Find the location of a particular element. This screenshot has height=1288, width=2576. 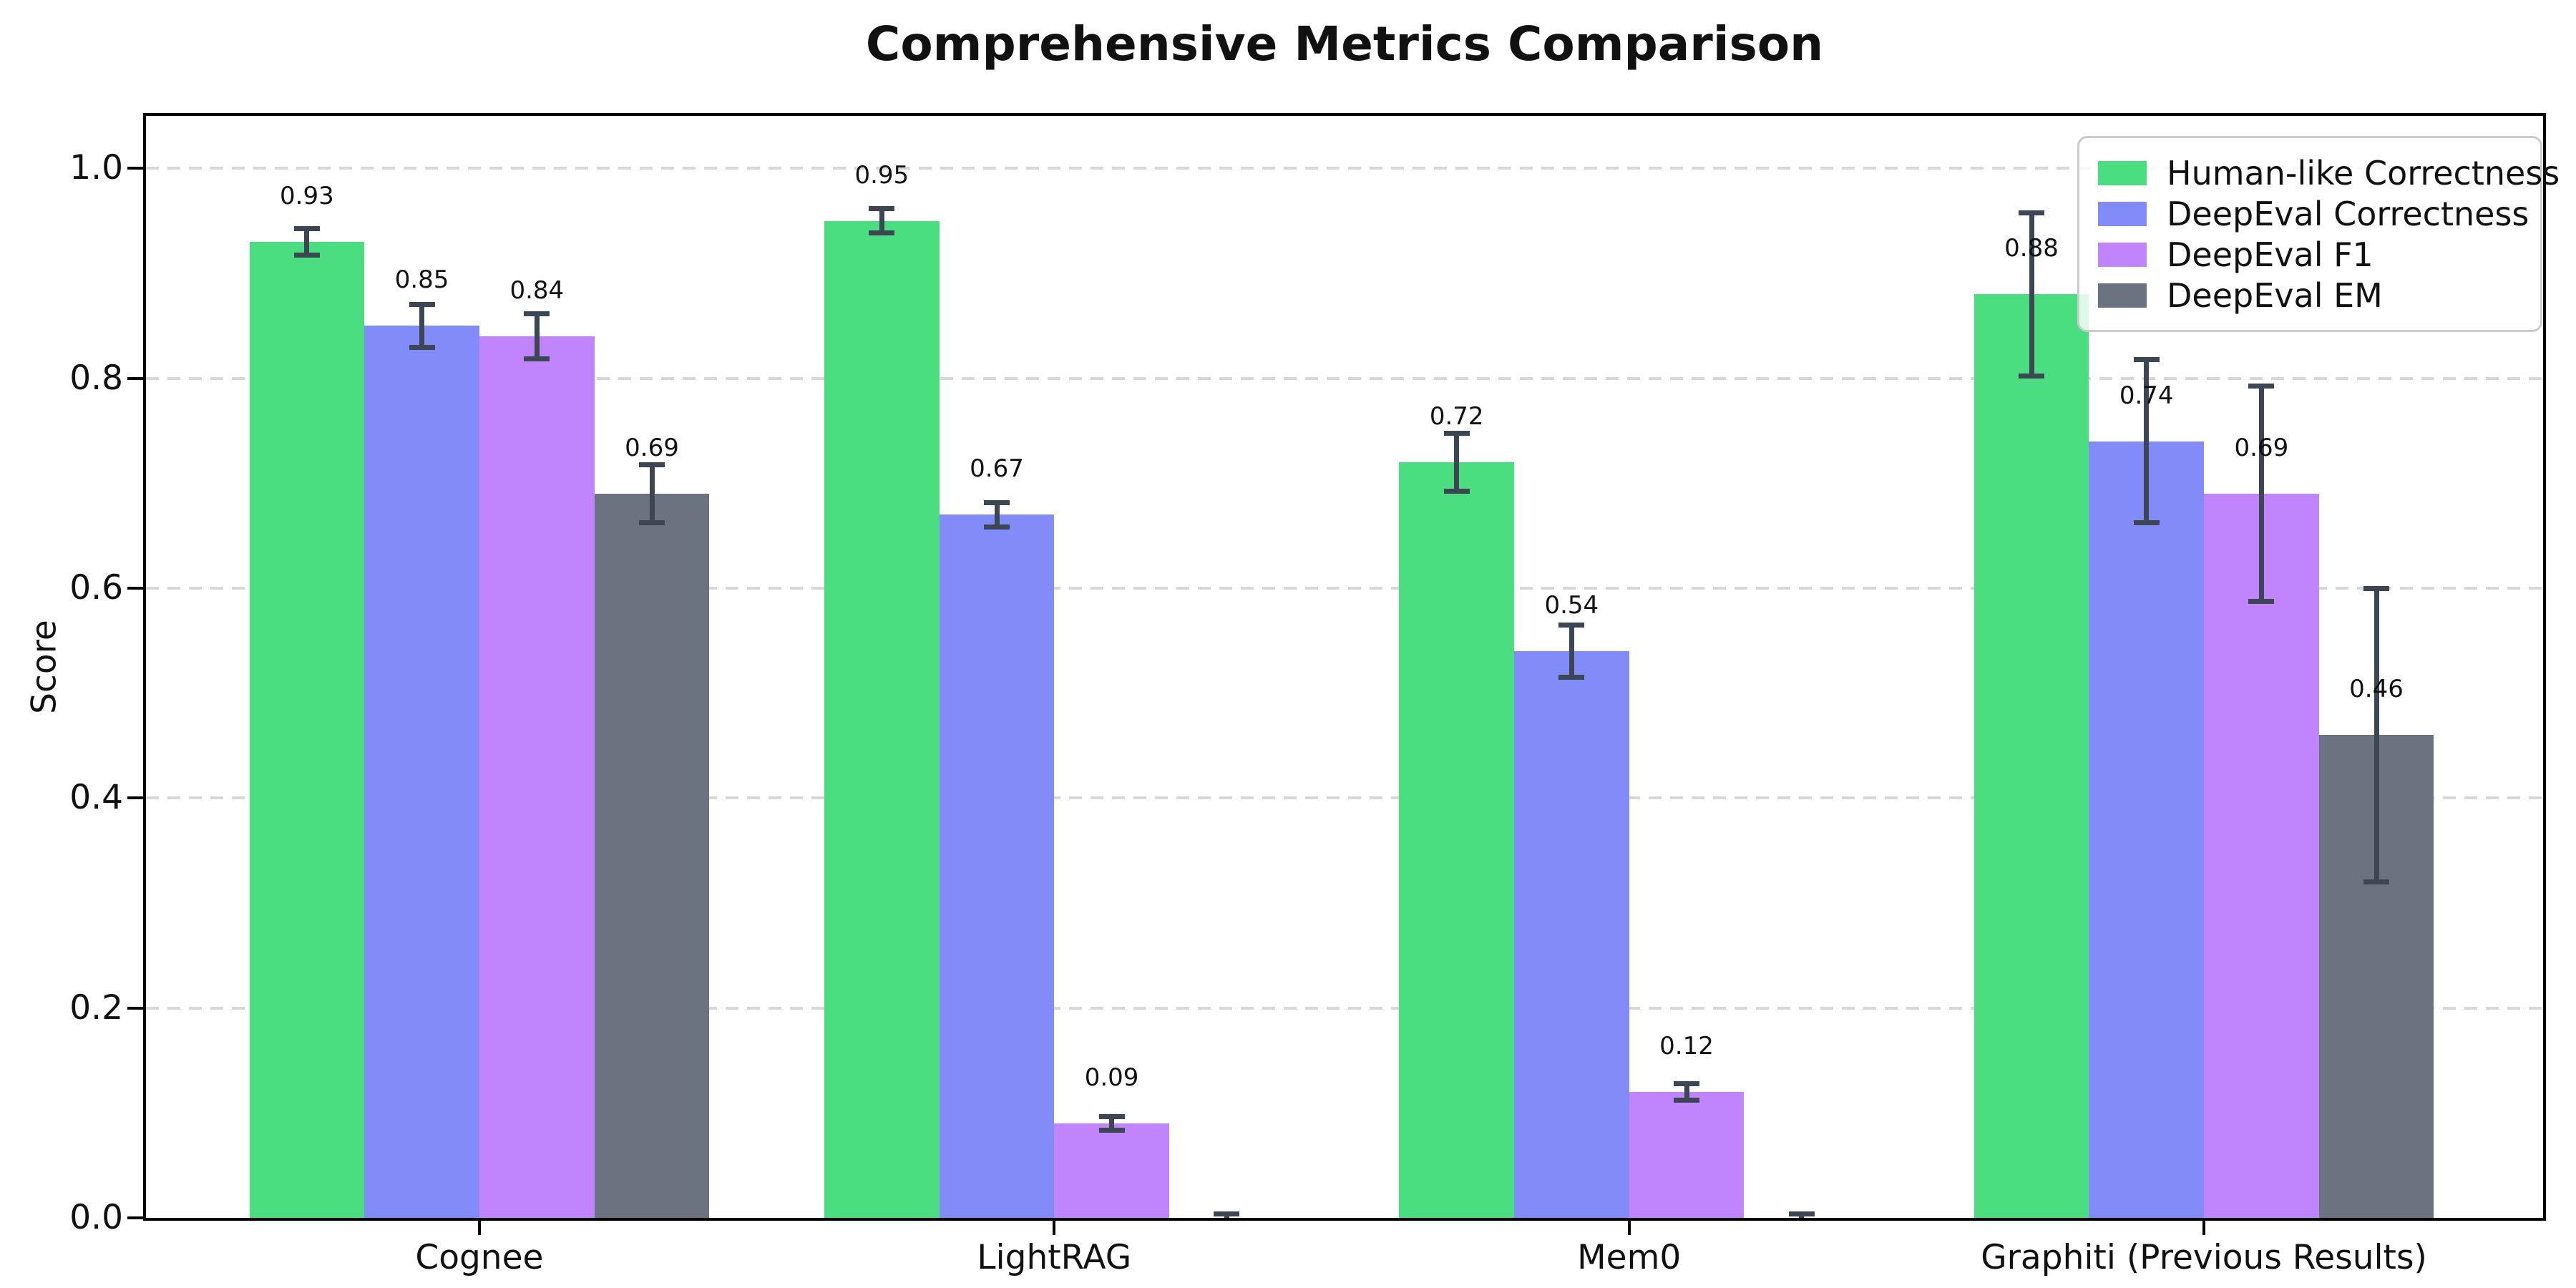

y-tick-label: 0.2 is located at coordinates (96, 1007).